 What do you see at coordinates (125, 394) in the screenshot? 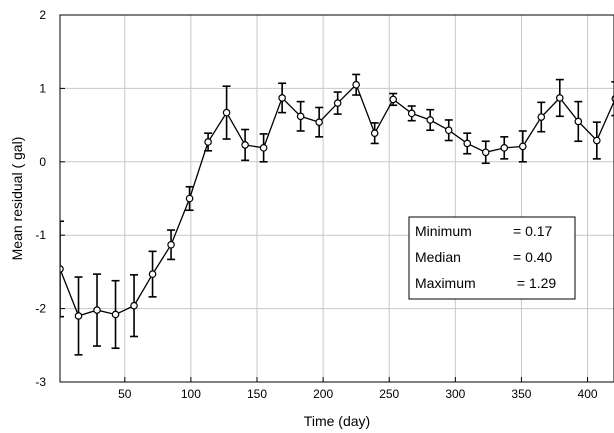
I see `x-tick-label: 50` at bounding box center [125, 394].